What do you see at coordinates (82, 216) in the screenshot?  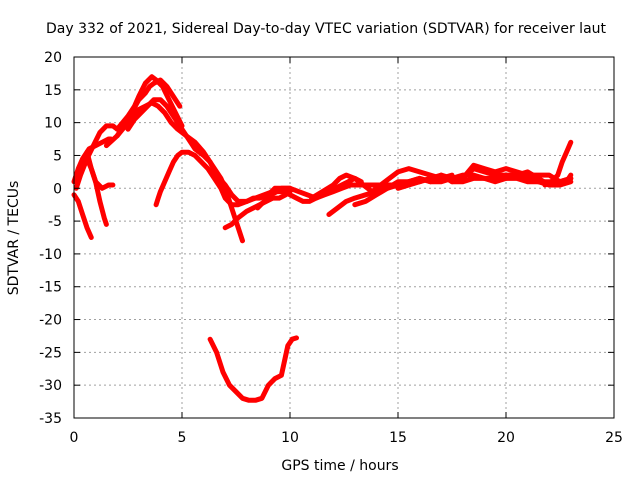 I see `series-line-s1` at bounding box center [82, 216].